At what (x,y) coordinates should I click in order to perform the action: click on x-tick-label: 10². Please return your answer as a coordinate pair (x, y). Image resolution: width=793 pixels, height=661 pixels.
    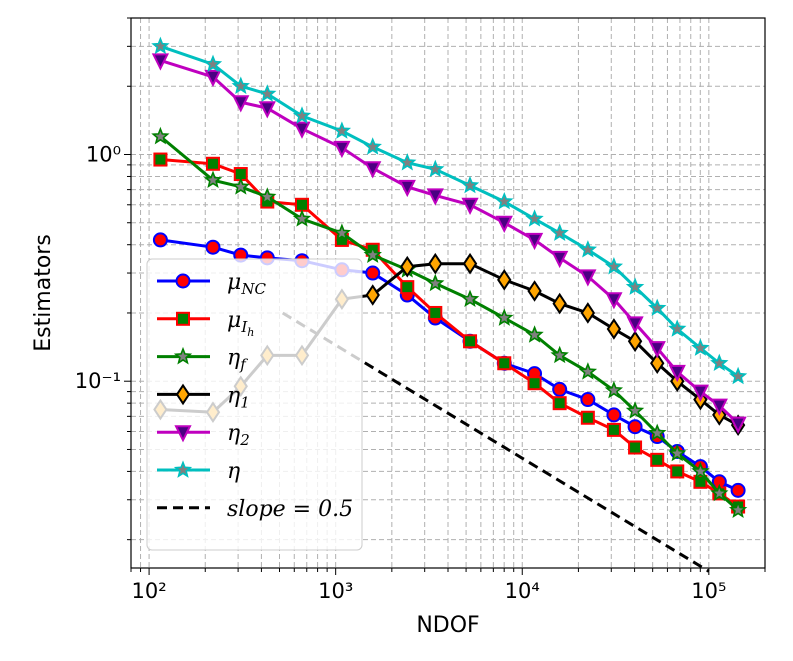
    Looking at the image, I should click on (149, 591).